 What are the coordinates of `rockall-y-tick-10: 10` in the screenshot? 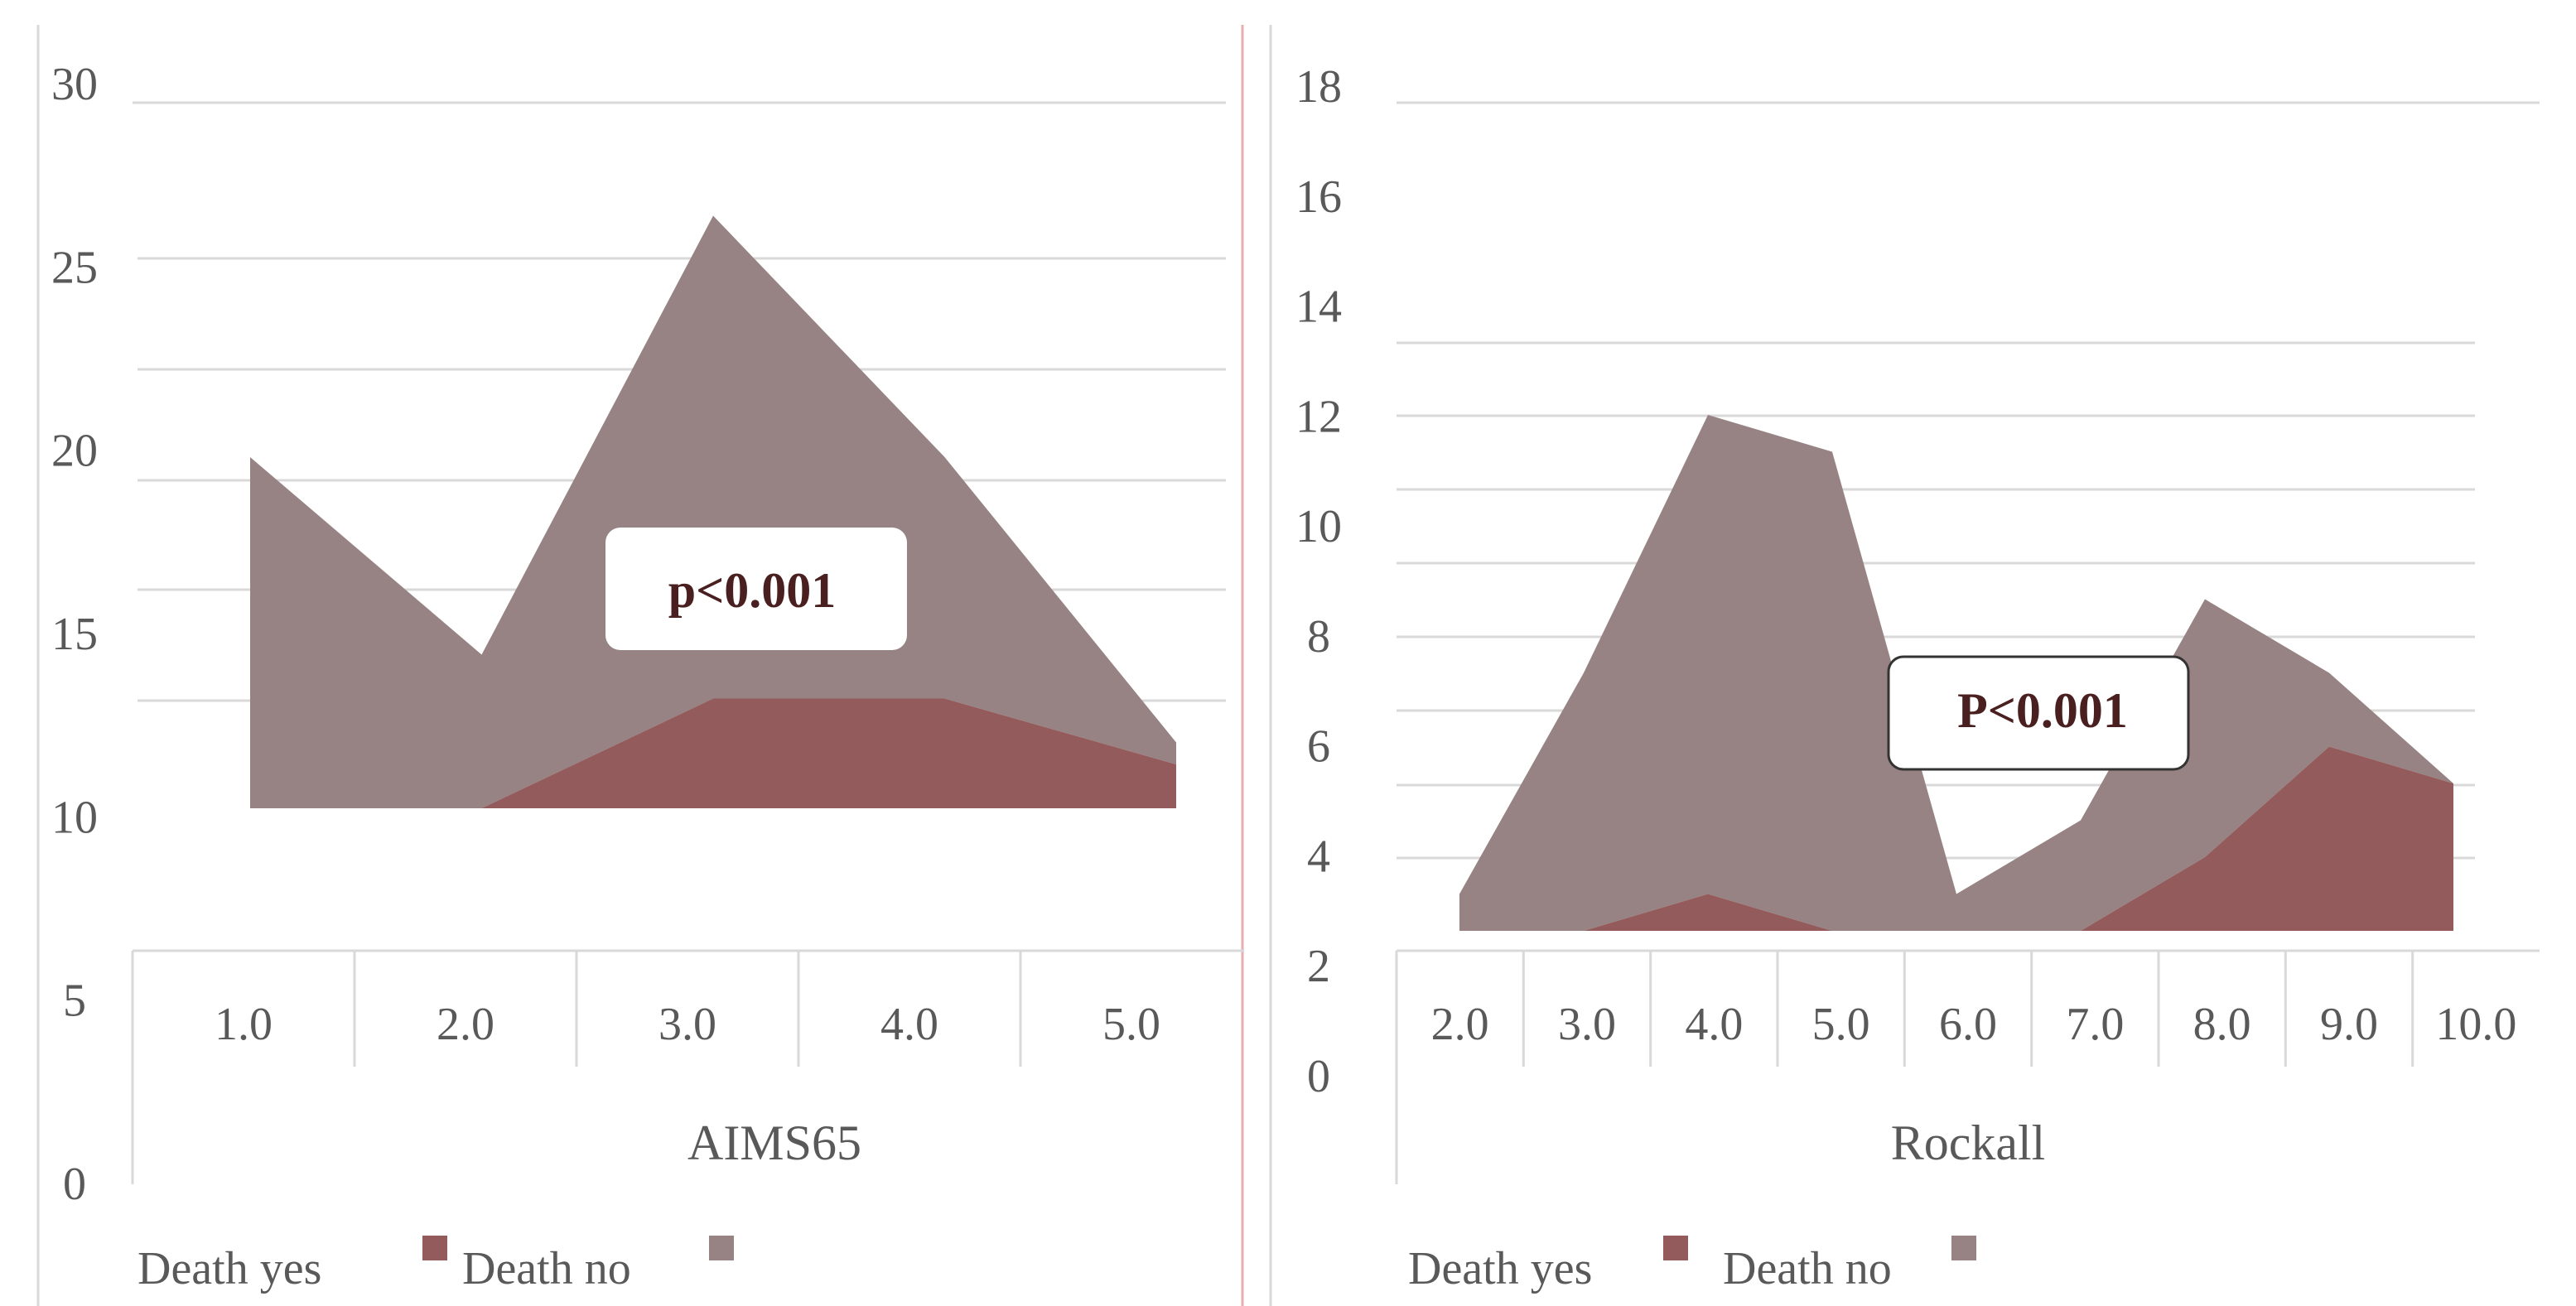 It's located at (1318, 526).